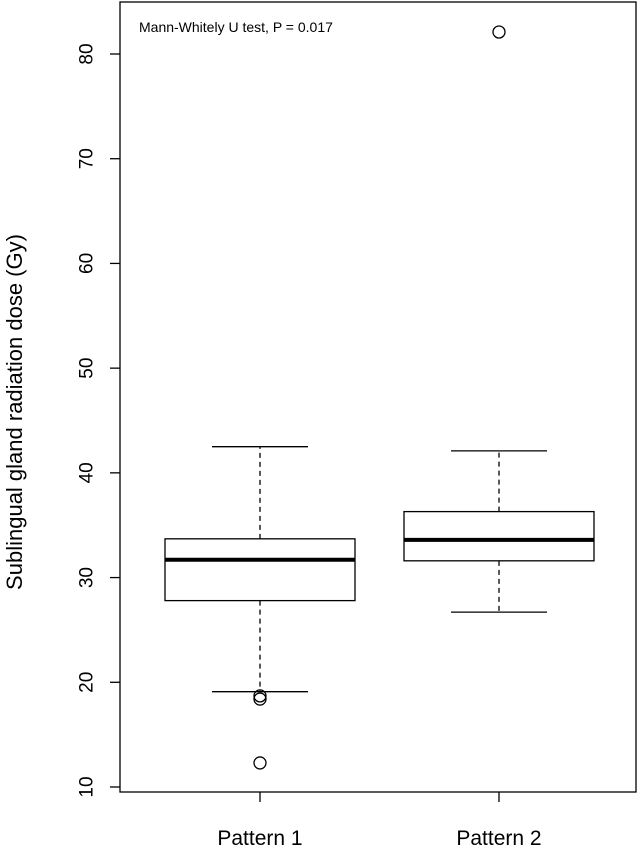  What do you see at coordinates (87, 682) in the screenshot?
I see `y-tick-label: 20` at bounding box center [87, 682].